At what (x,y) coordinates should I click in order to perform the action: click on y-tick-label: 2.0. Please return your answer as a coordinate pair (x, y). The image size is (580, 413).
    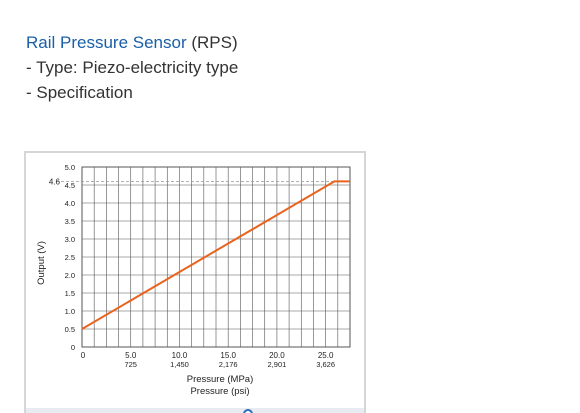
    Looking at the image, I should click on (70, 275).